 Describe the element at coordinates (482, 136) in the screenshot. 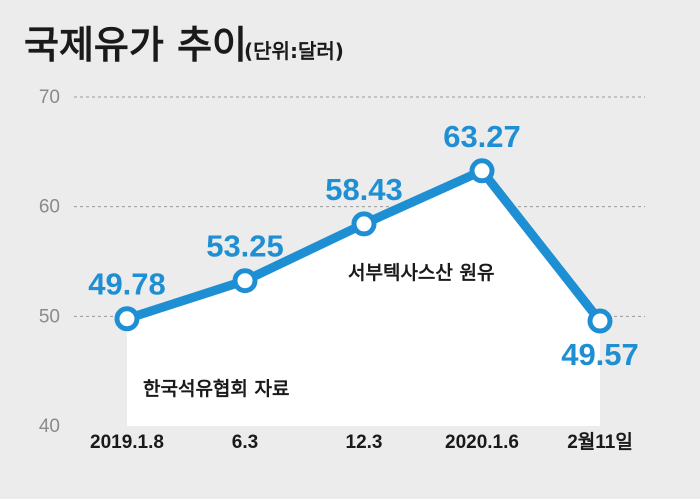

I see `data-label: 63.27` at that location.